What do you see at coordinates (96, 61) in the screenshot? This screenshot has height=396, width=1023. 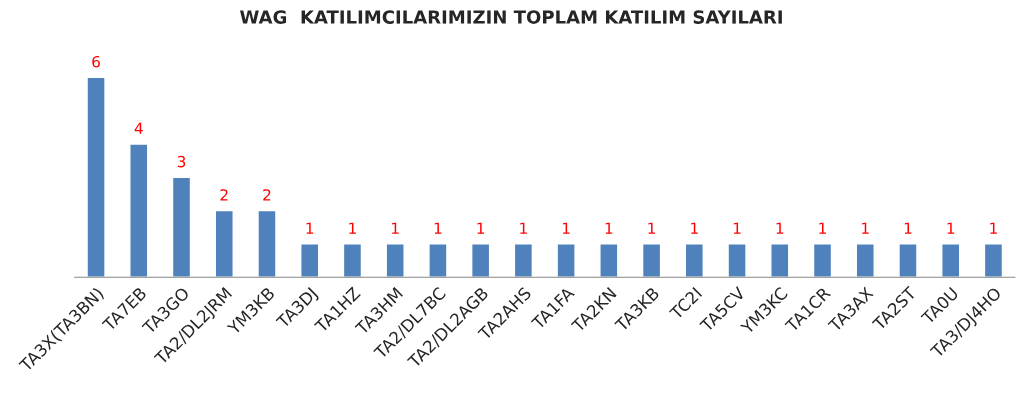 I see `data-label: 6` at bounding box center [96, 61].